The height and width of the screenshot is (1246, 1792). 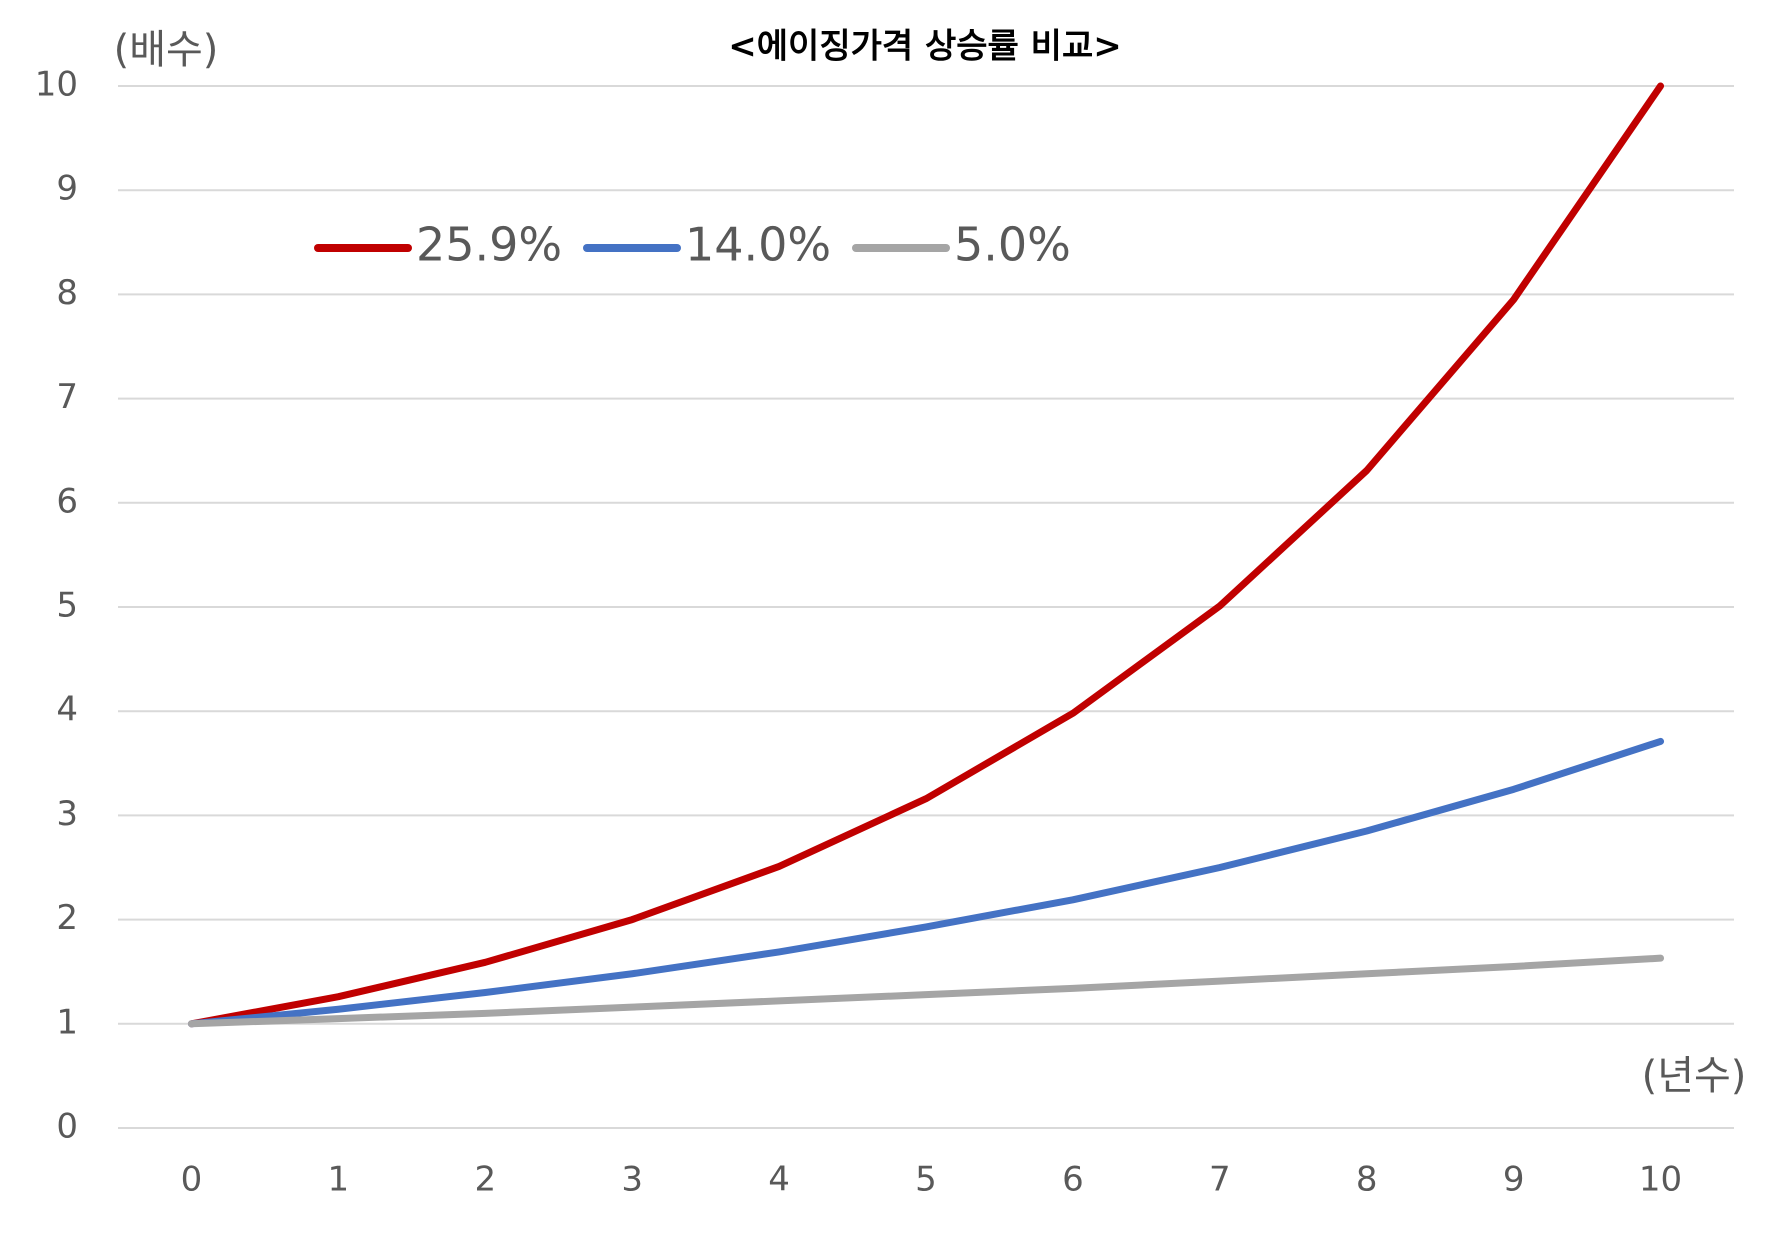 What do you see at coordinates (67, 606) in the screenshot?
I see `y-tick-label: 5` at bounding box center [67, 606].